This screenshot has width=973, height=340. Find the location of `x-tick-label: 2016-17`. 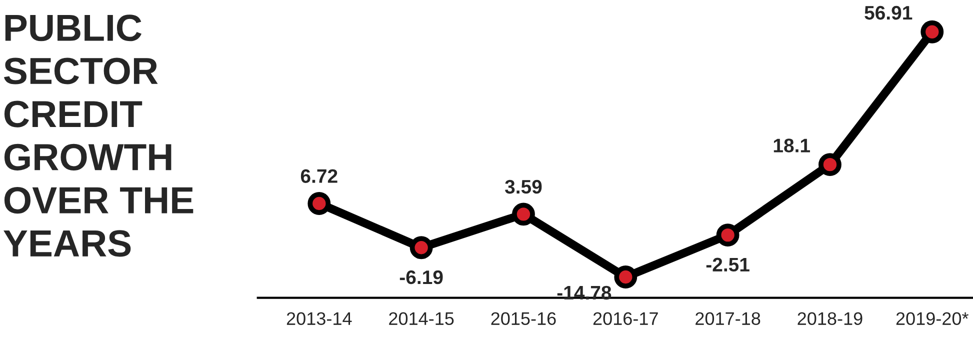

x-tick-label: 2016-17 is located at coordinates (625, 318).